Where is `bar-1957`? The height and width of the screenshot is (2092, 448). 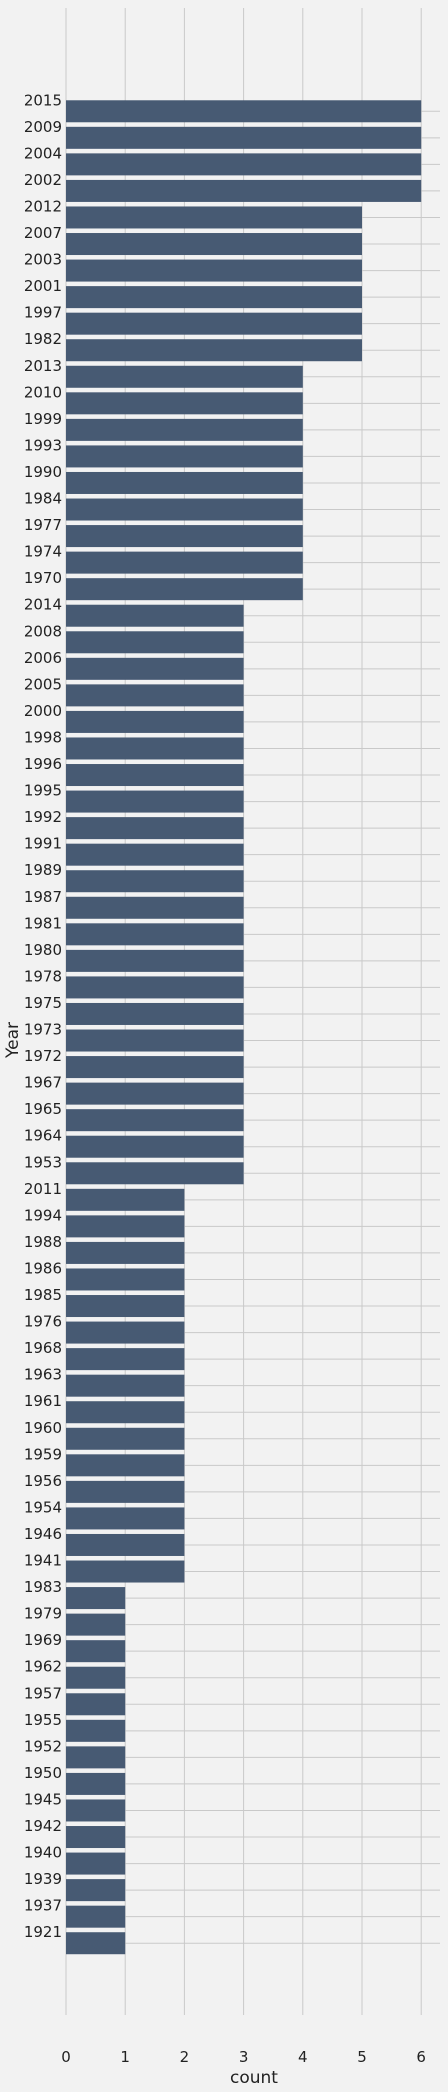 bar-1957 is located at coordinates (96, 1704).